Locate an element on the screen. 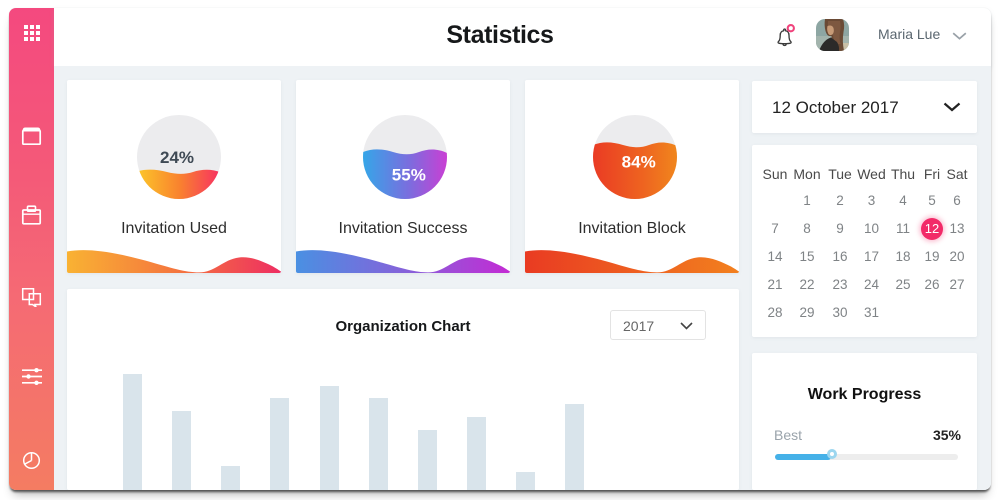 This screenshot has height=500, width=1000. svg-text: 55% is located at coordinates (409, 175).